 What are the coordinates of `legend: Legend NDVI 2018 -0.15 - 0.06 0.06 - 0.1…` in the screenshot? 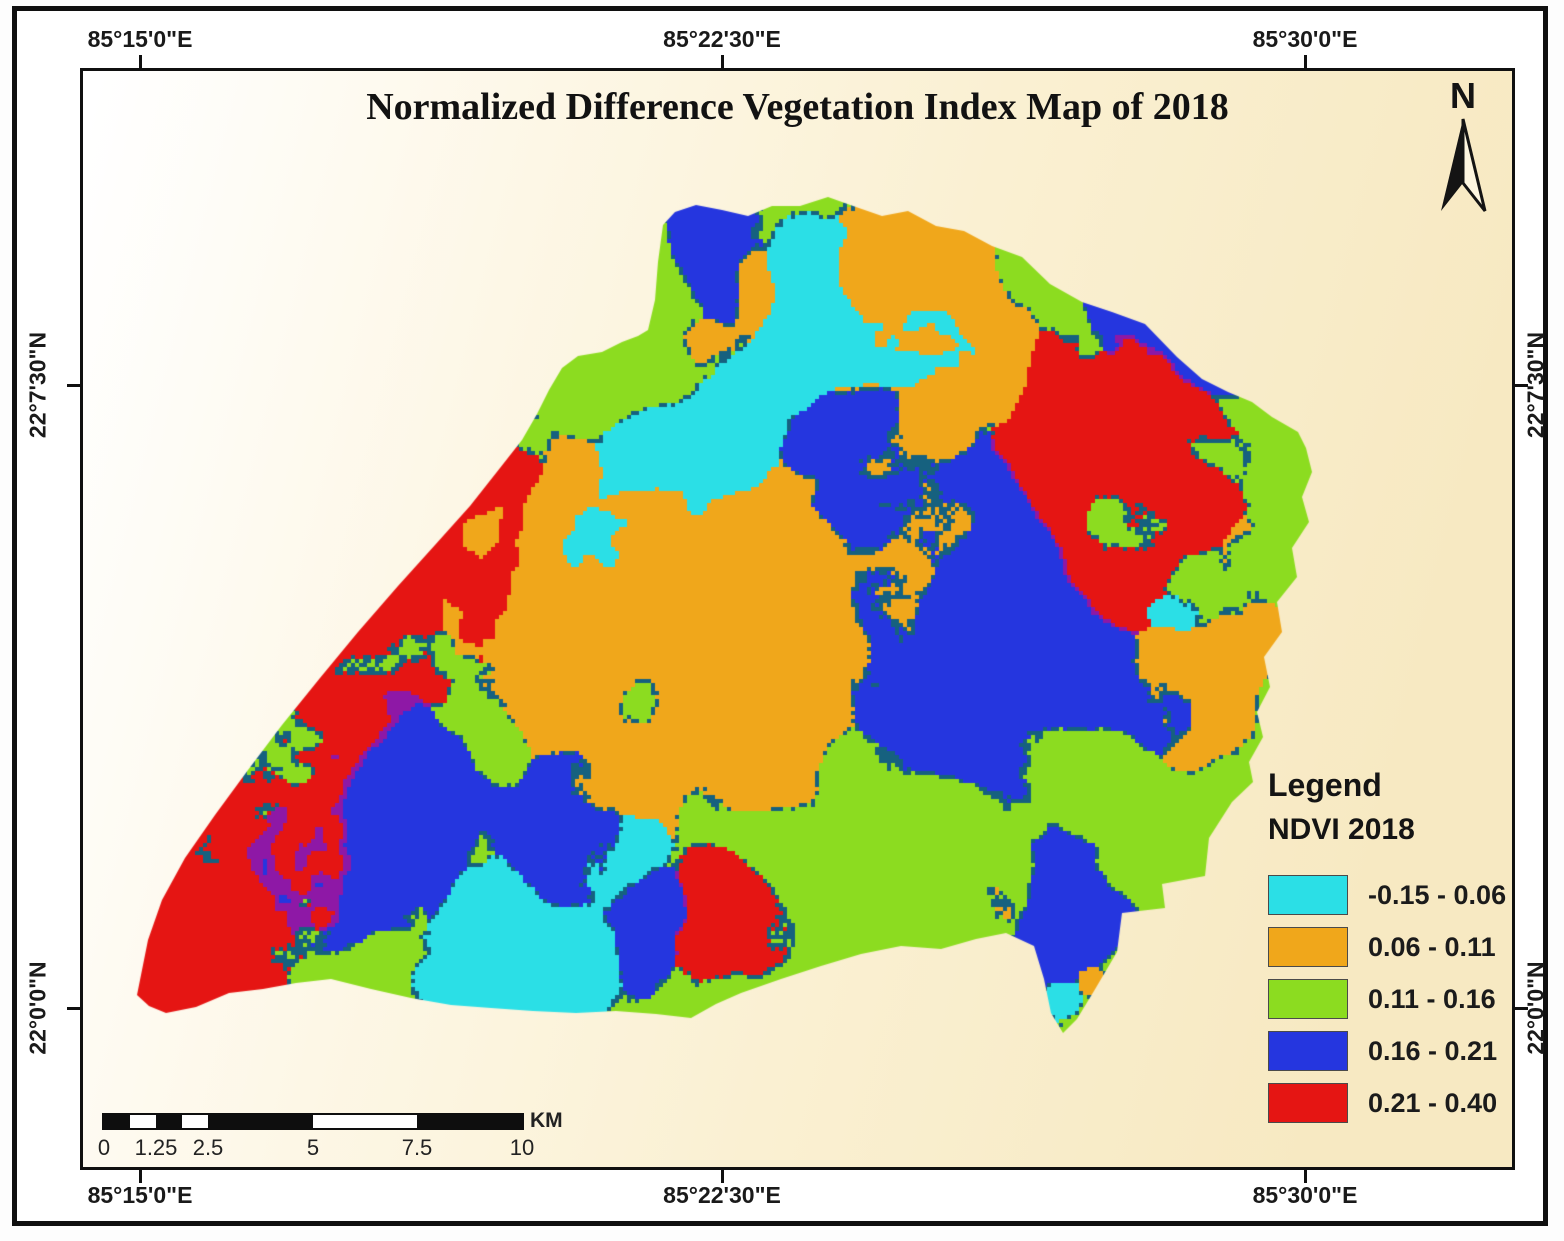 It's located at (1388, 950).